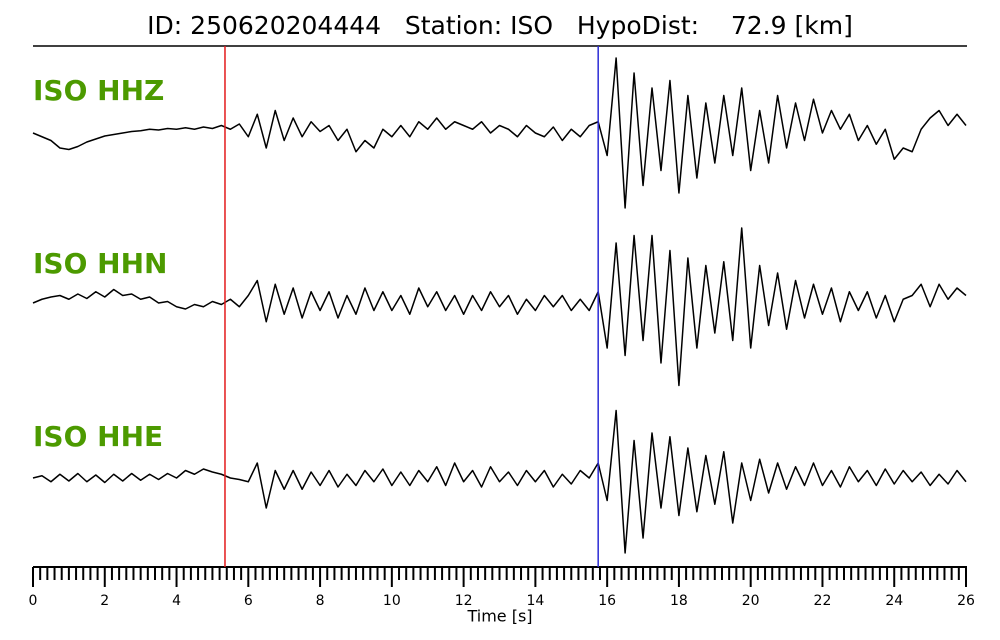 This screenshot has height=640, width=1000. Describe the element at coordinates (248, 601) in the screenshot. I see `x-tick-label: 6` at that location.